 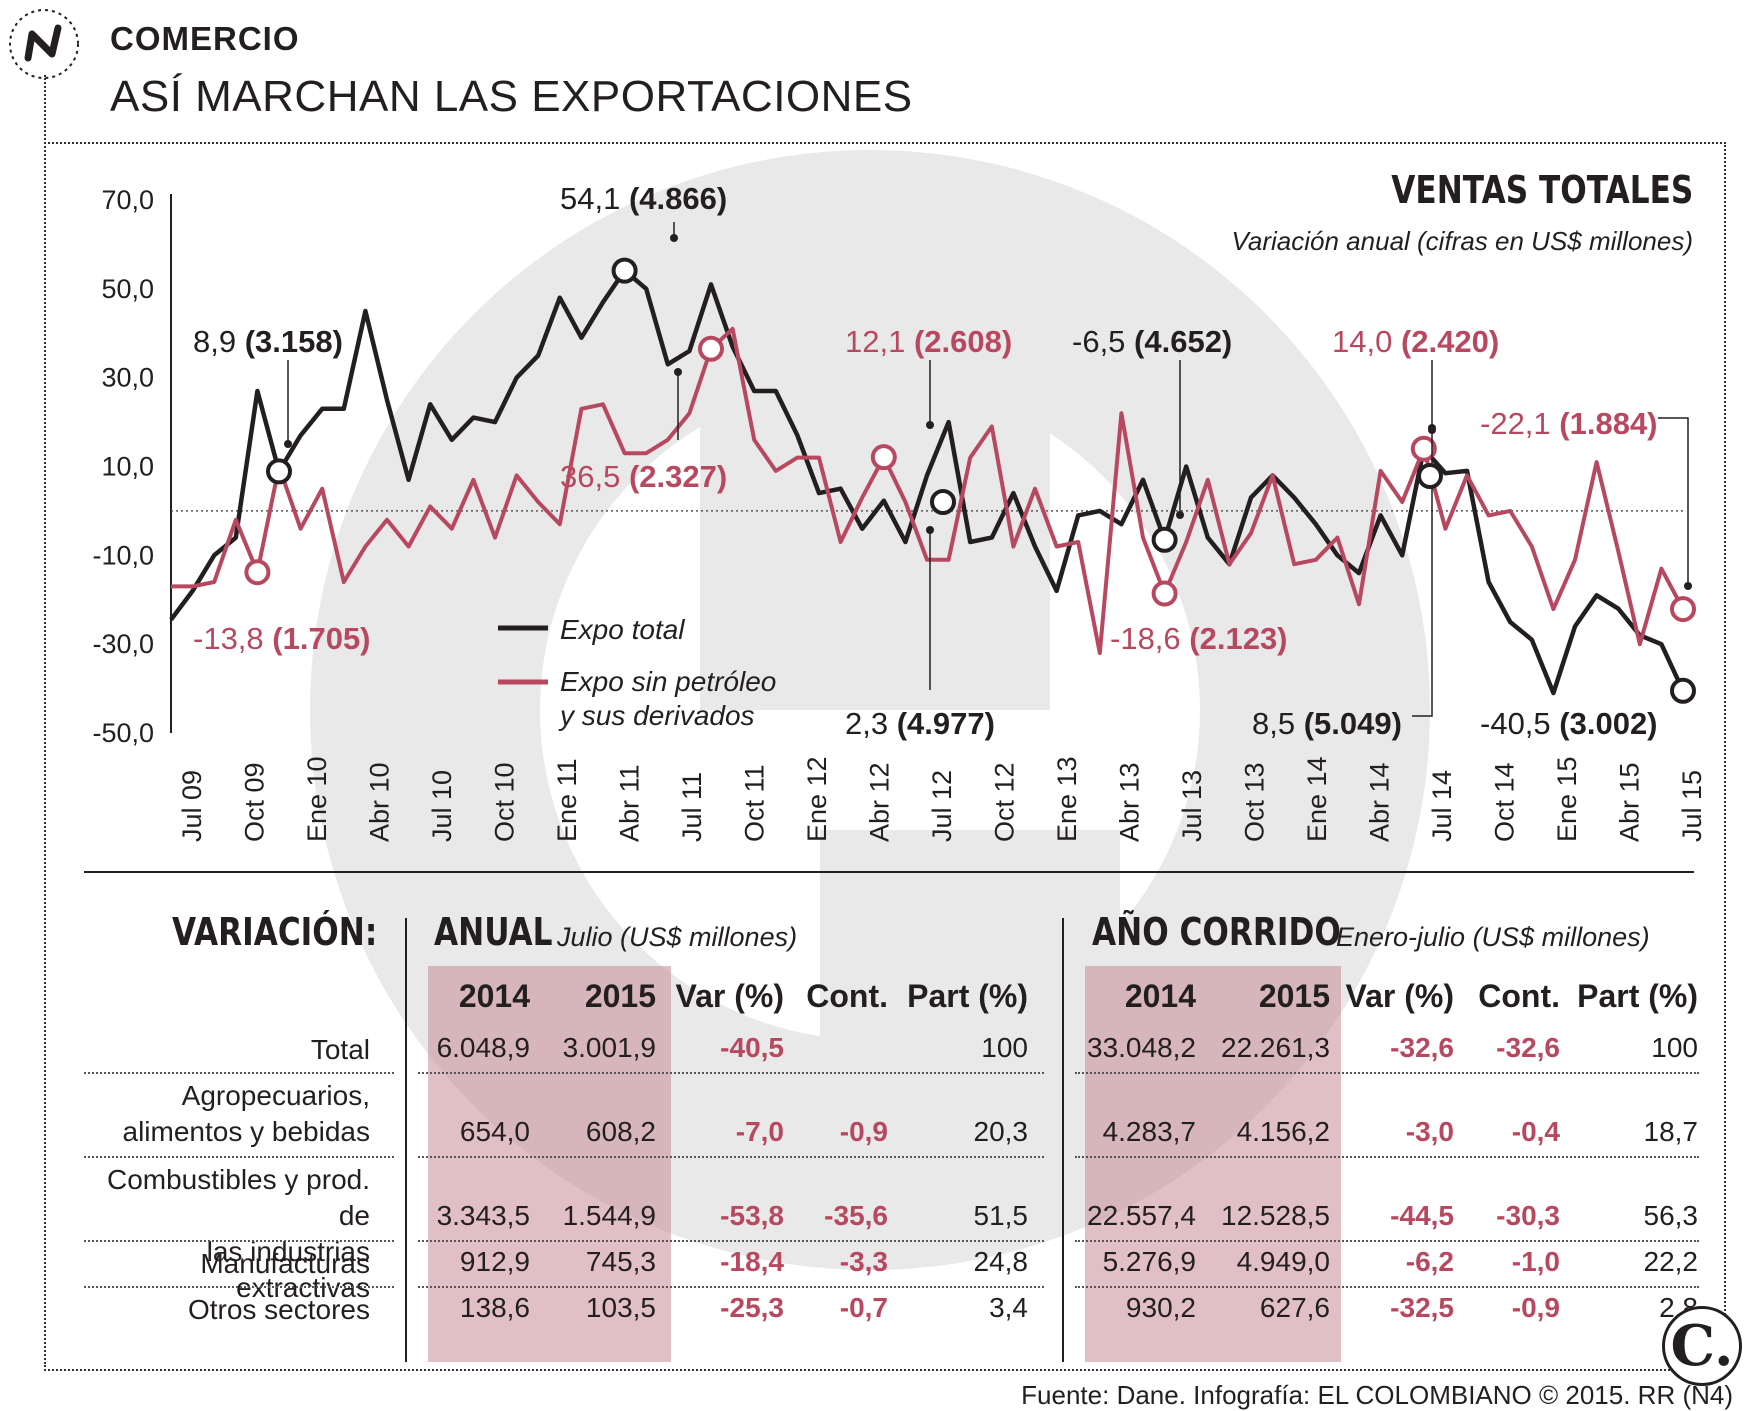 I want to click on table-cell-anual: 608,2, so click(x=620, y=1131).